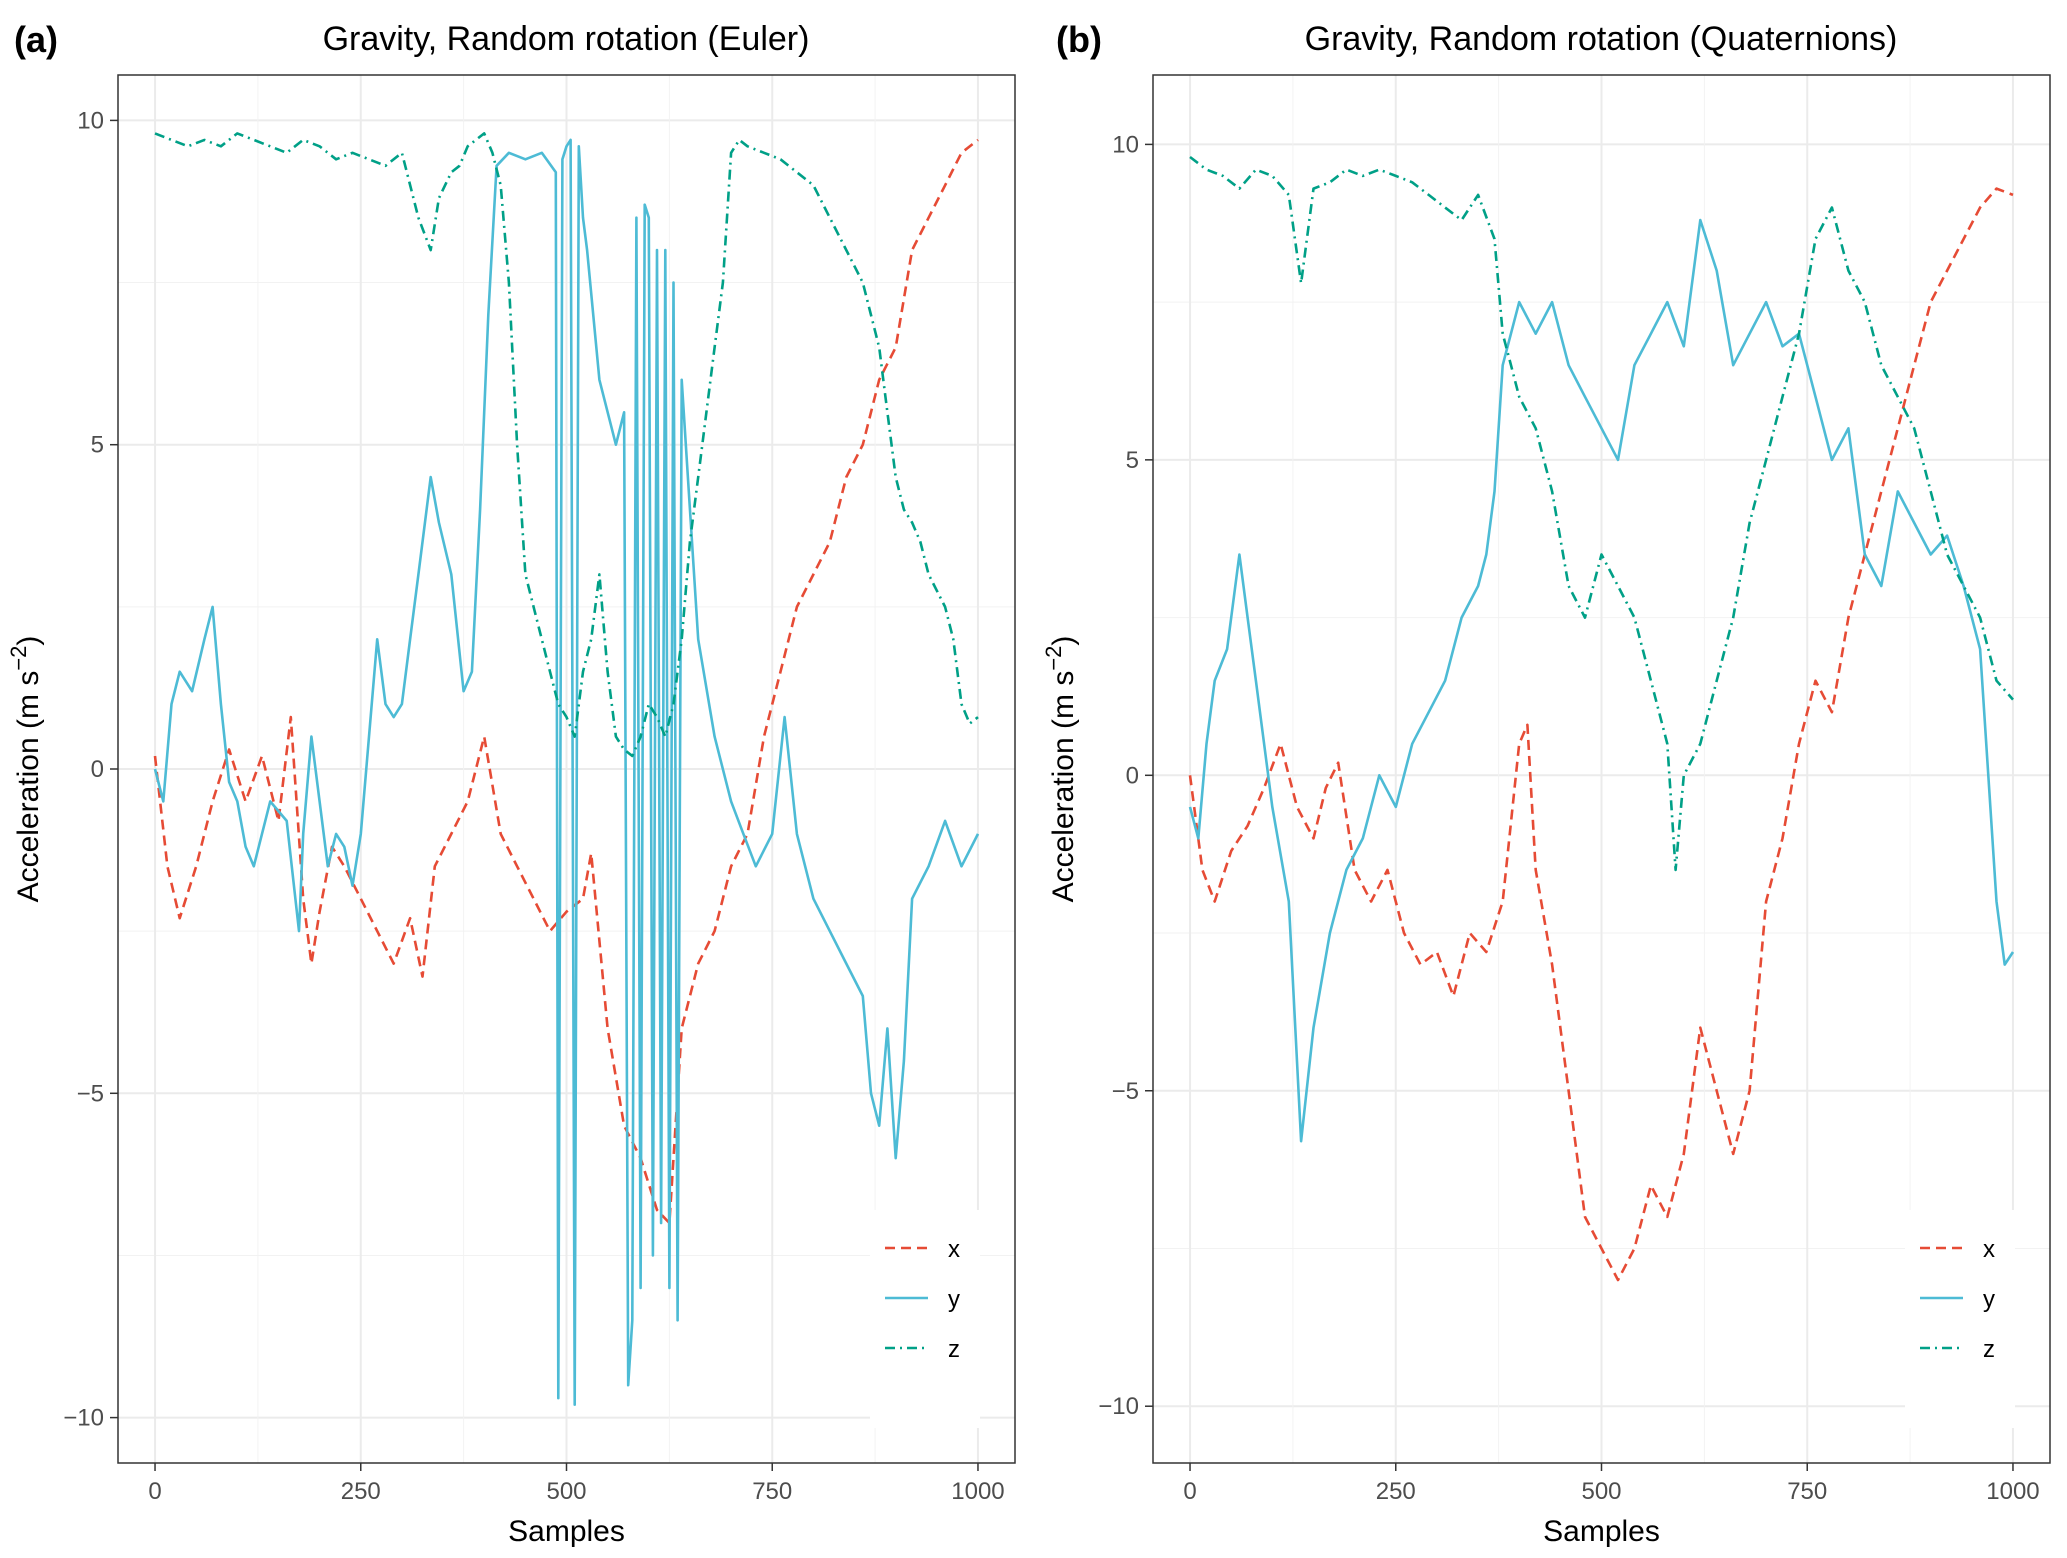 This screenshot has height=1558, width=2067. What do you see at coordinates (1601, 39) in the screenshot?
I see `panel-title: Gravity, Random rotation (Quaternions)` at bounding box center [1601, 39].